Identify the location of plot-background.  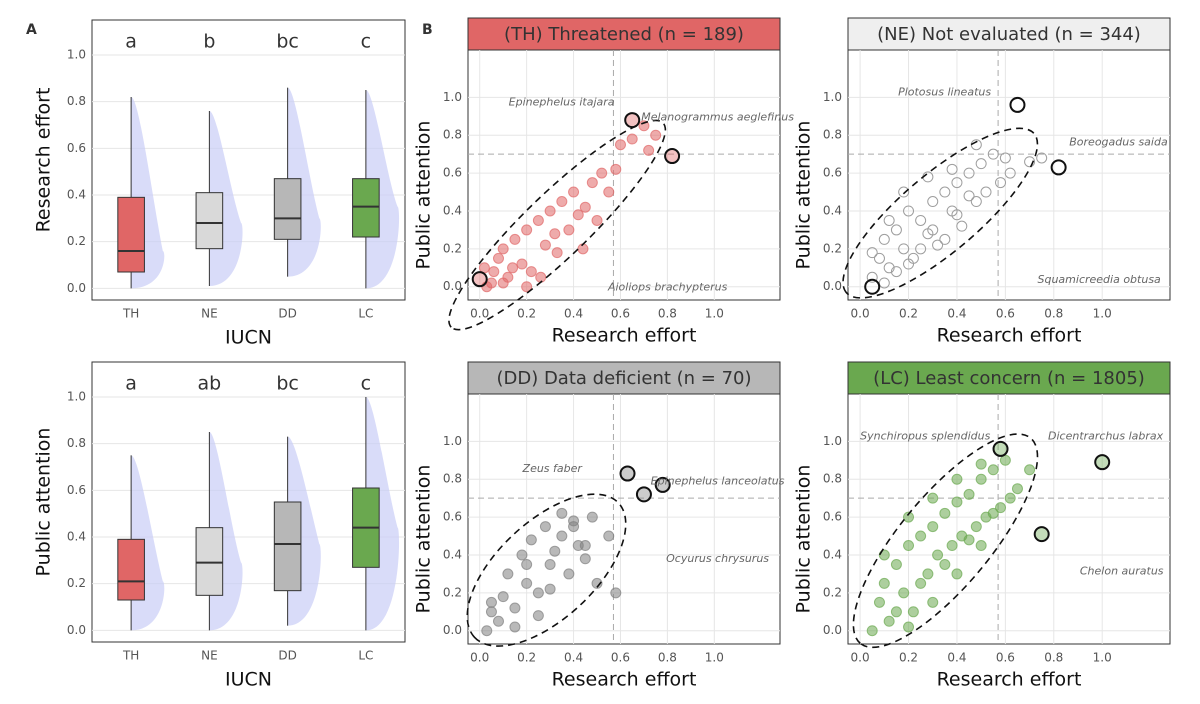
(1009, 175).